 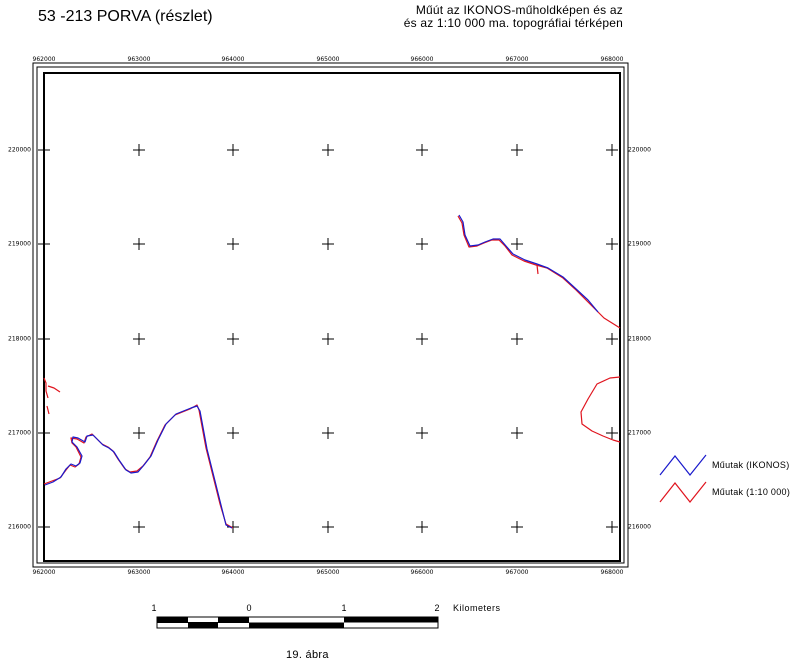 I want to click on y-tick-label-left: 216000, so click(x=19, y=527).